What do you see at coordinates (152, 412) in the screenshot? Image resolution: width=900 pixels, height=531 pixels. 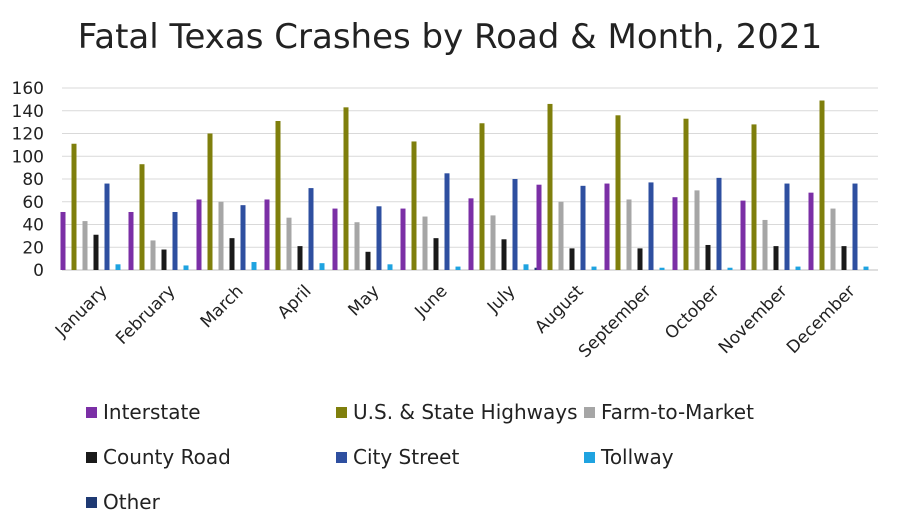 I see `legend-label: Interstate` at bounding box center [152, 412].